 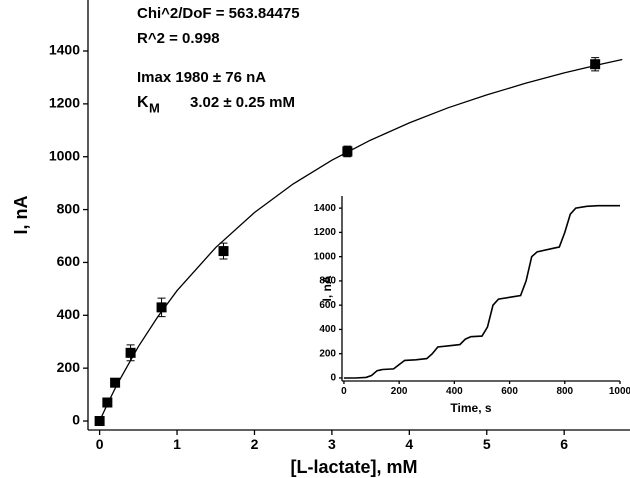 What do you see at coordinates (509, 391) in the screenshot?
I see `x-tick-label: 600` at bounding box center [509, 391].